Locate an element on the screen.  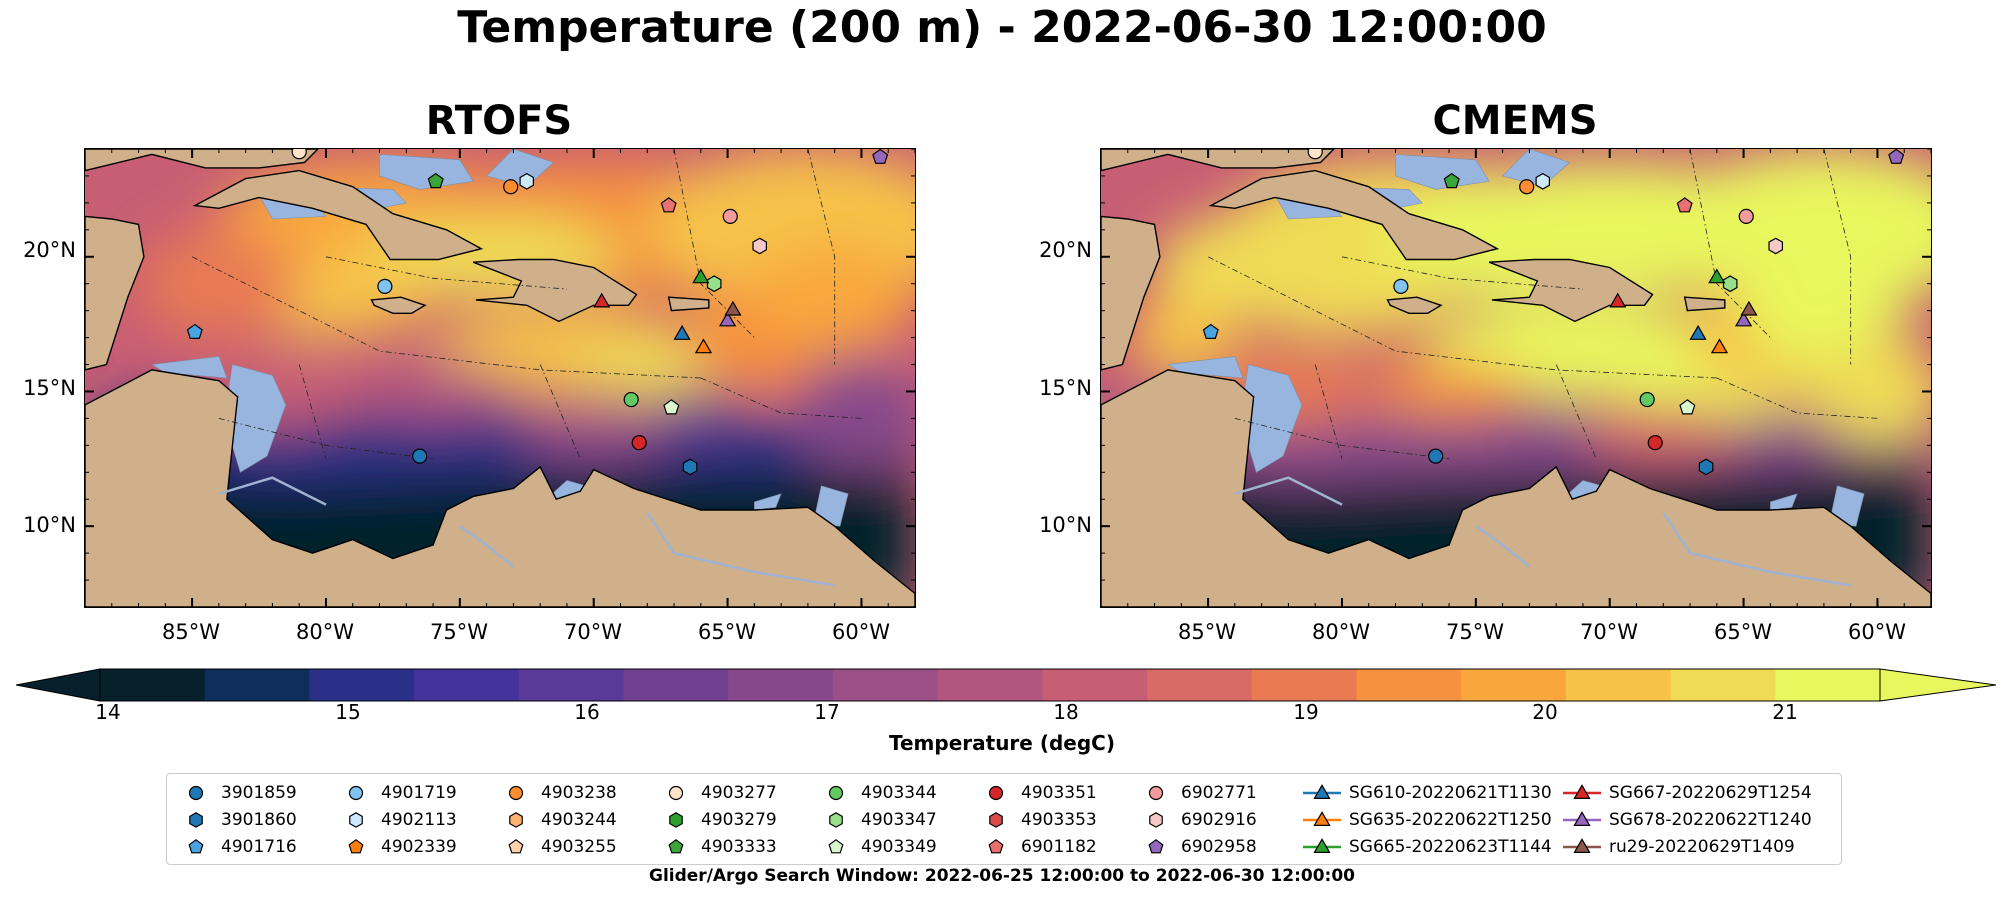
legend-label: 6901182 is located at coordinates (1059, 847).